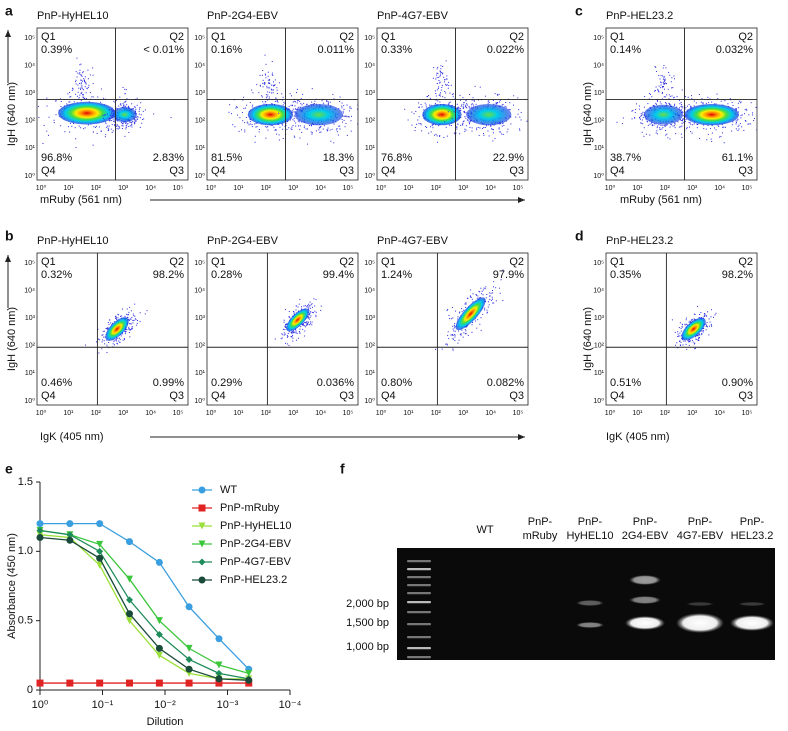  Describe the element at coordinates (396, 275) in the screenshot. I see `quadrant-percent: 1.24%` at that location.